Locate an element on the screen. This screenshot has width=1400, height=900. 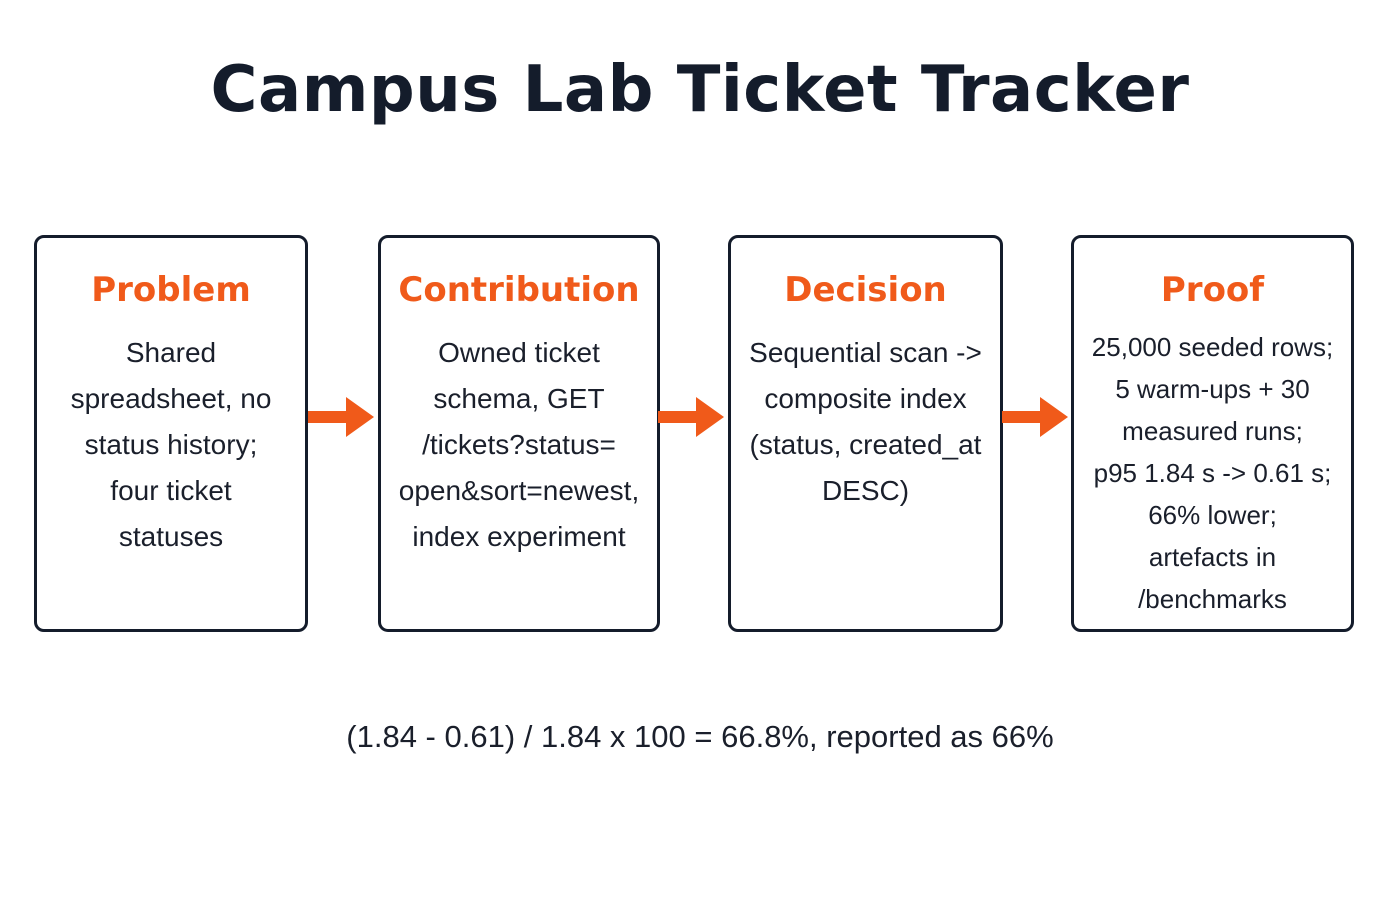
step-body-line: status history; is located at coordinates (171, 444).